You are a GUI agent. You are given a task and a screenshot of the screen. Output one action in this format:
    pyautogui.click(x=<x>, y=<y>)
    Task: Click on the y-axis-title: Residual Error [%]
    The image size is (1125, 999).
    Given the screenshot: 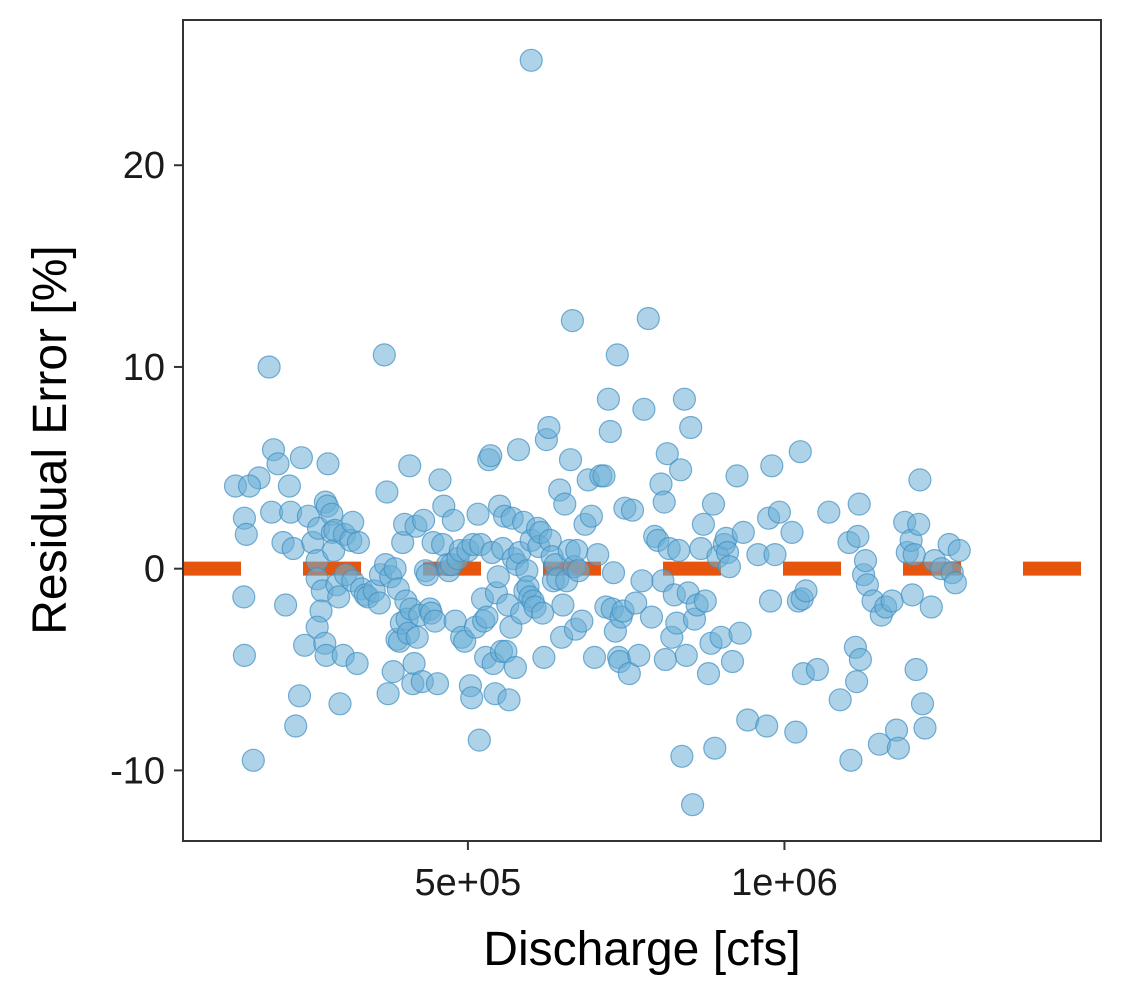 What is the action you would take?
    pyautogui.click(x=50, y=439)
    